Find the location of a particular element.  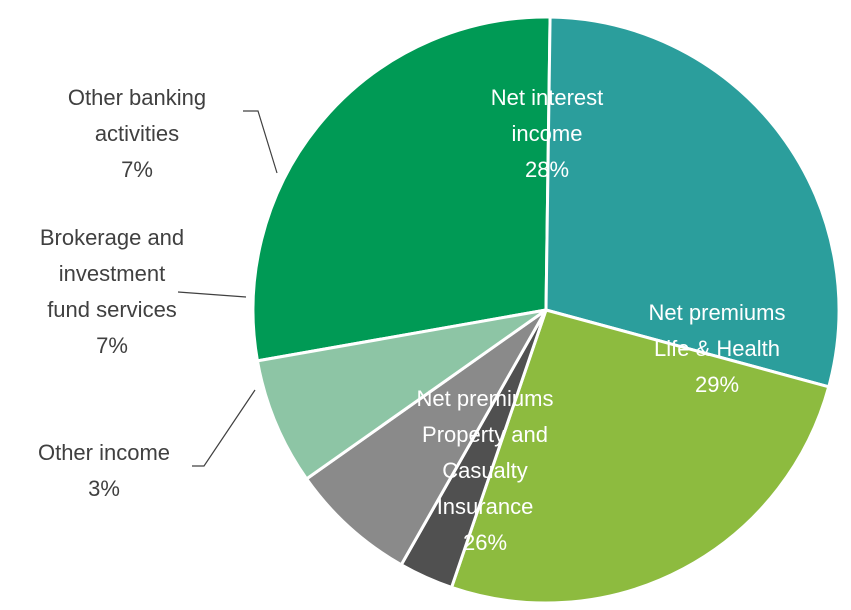

data-label-line: Brokerage and is located at coordinates (112, 237).